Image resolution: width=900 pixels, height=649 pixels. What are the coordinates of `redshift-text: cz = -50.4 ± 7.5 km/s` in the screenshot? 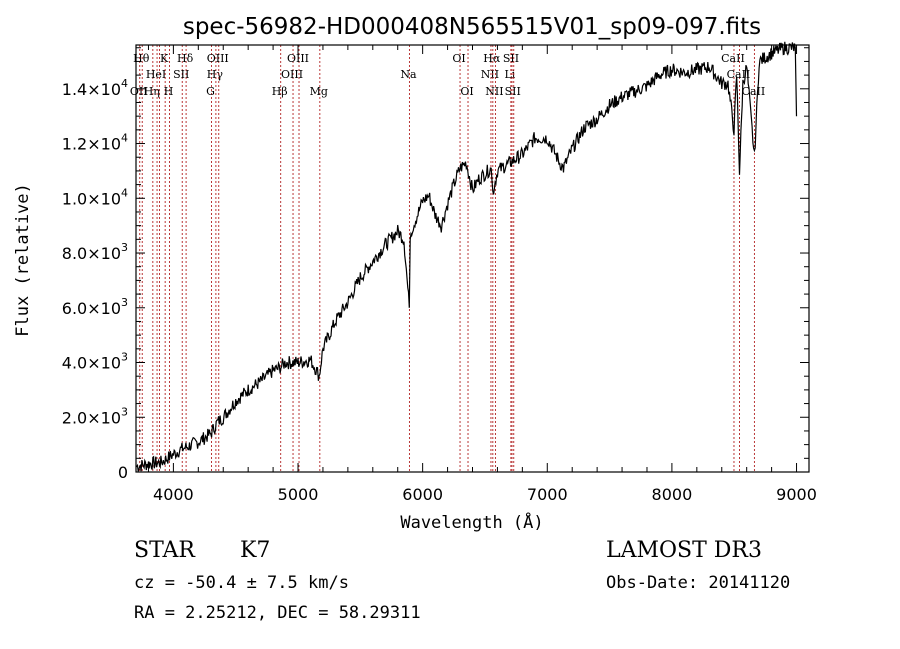 It's located at (241, 583).